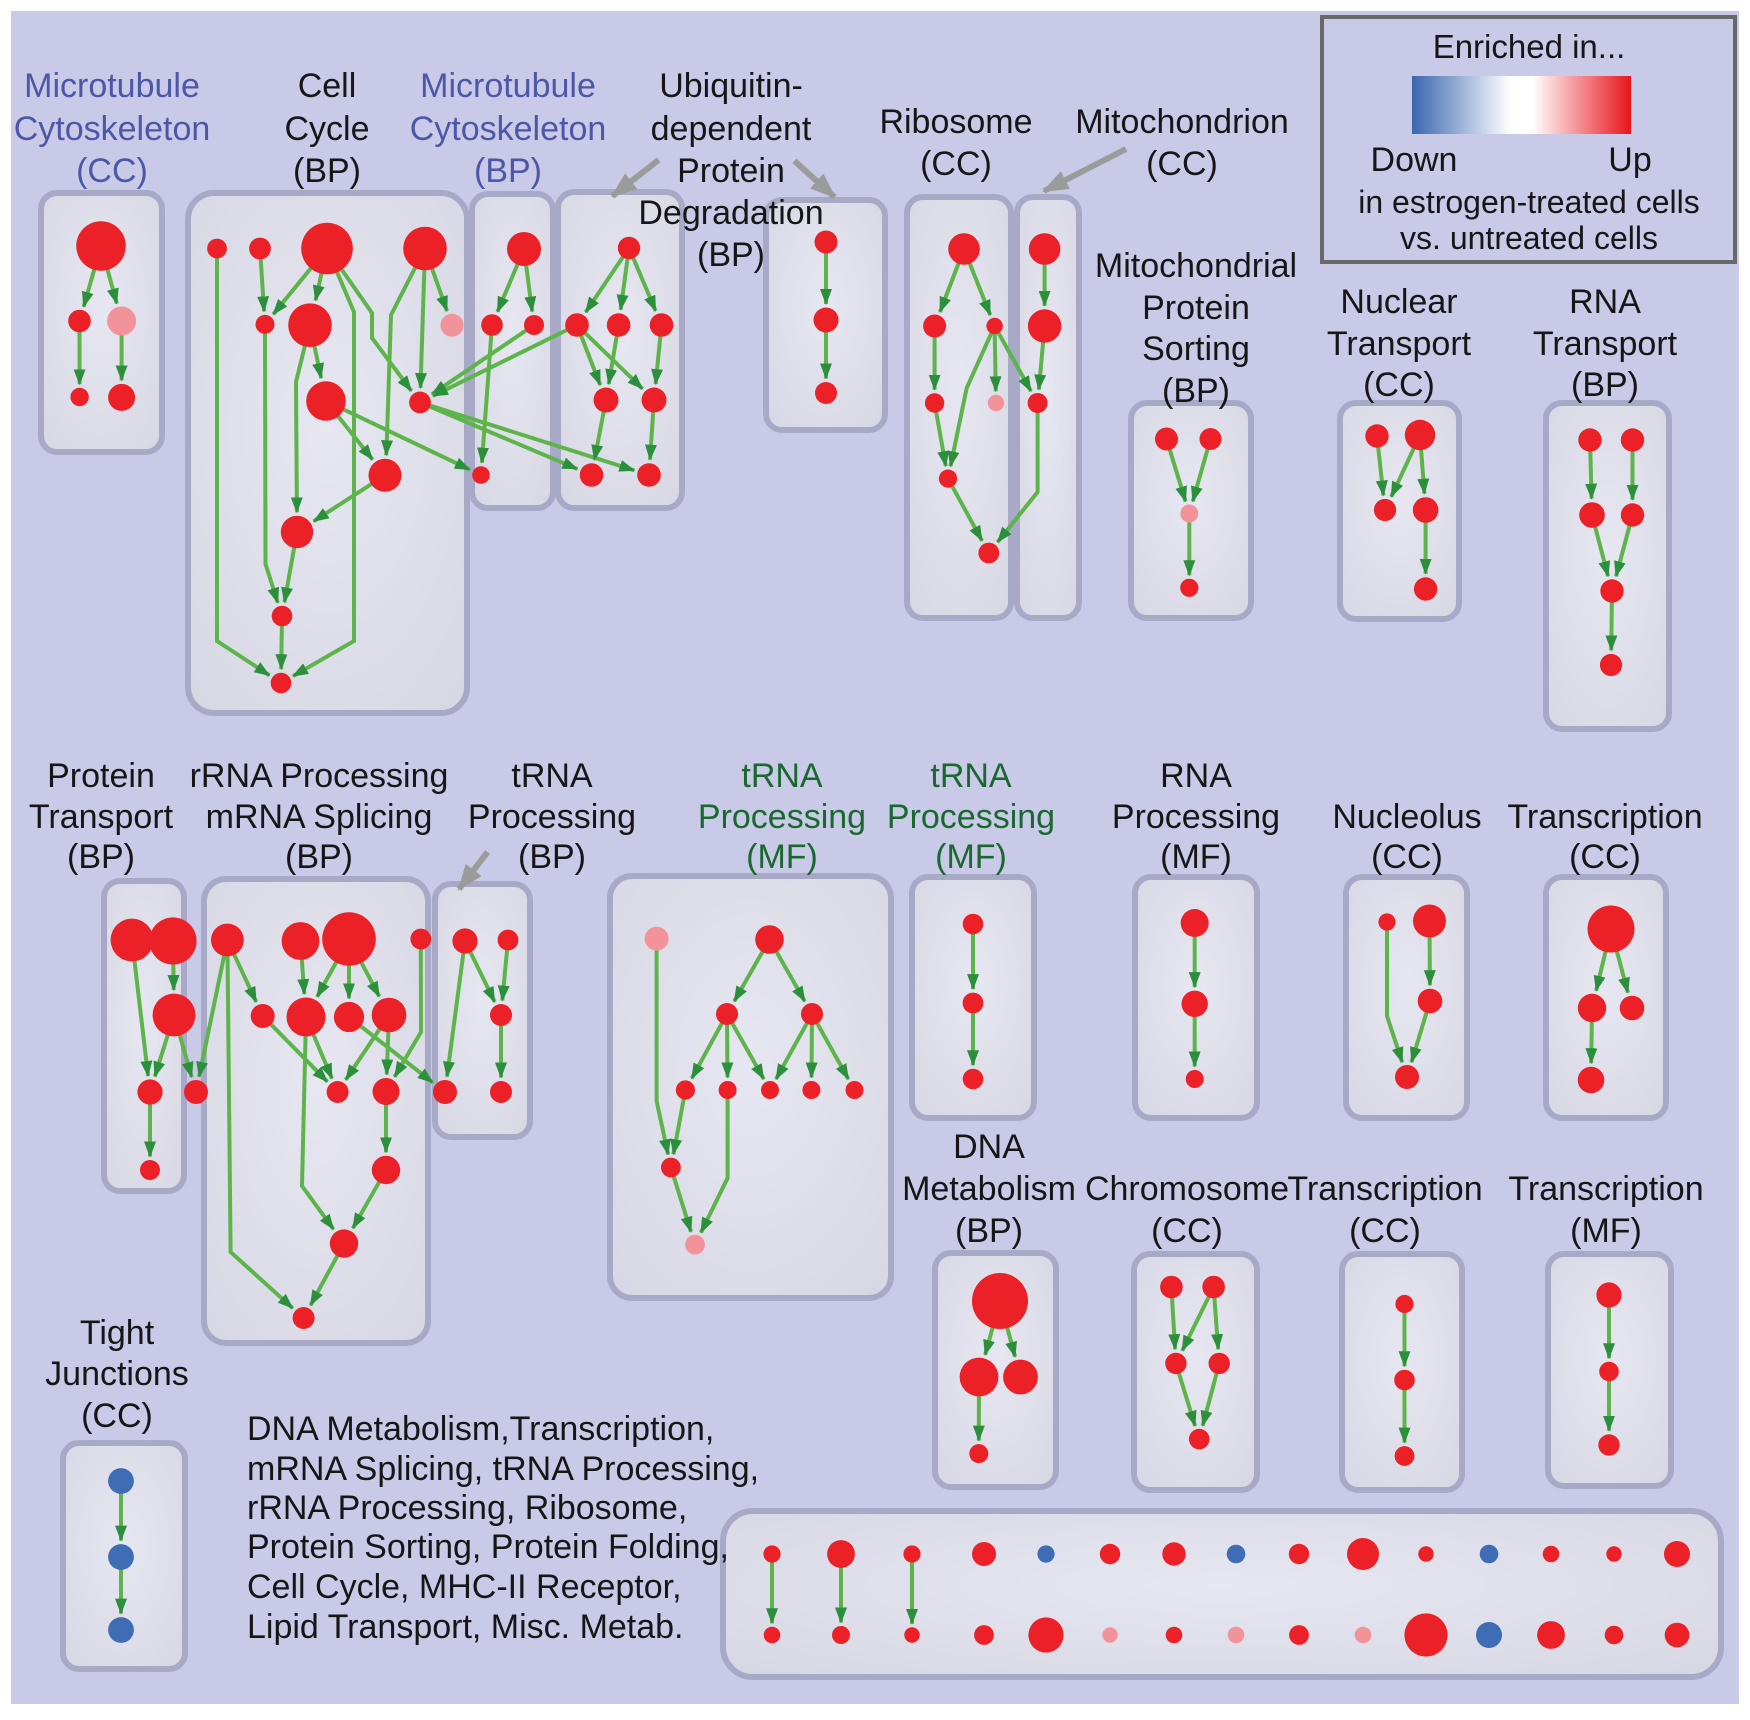 Image resolution: width=1750 pixels, height=1720 pixels. Describe the element at coordinates (1406, 817) in the screenshot. I see `svg-text: Nucleolus` at that location.